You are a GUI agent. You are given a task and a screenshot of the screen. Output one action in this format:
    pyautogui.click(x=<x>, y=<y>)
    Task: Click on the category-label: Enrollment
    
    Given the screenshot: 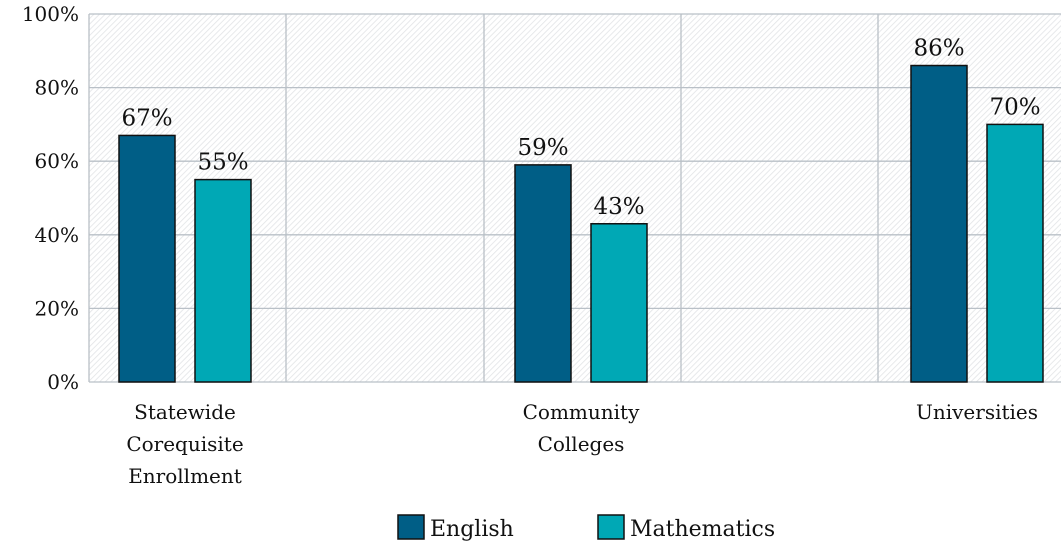 What is the action you would take?
    pyautogui.click(x=185, y=476)
    